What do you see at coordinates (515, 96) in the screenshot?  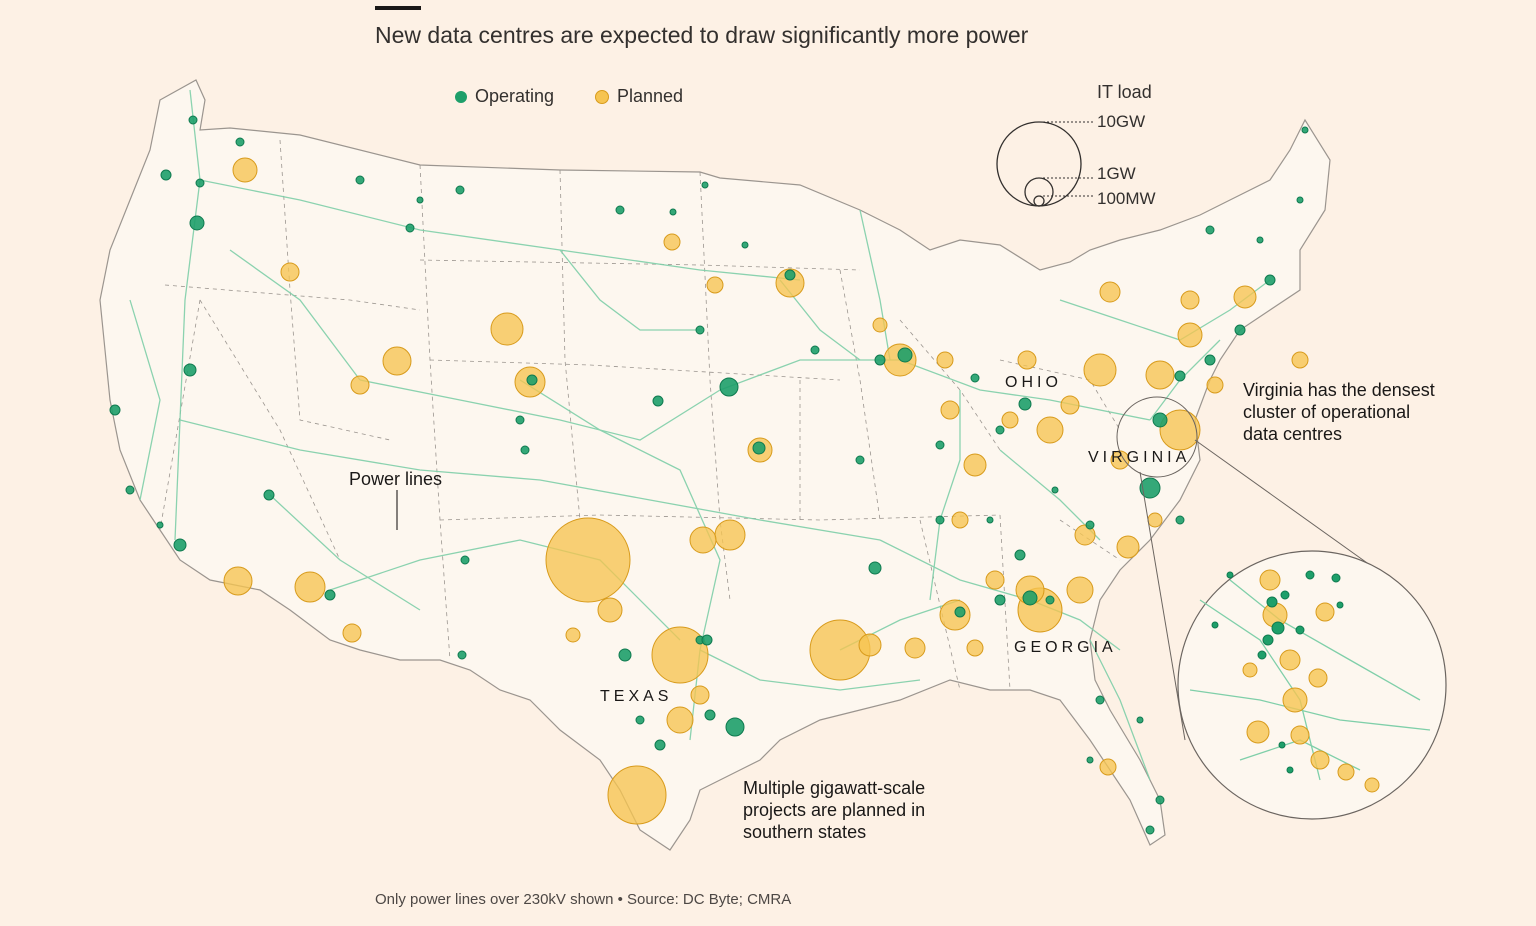 I see `legend-operating-label: Operating` at bounding box center [515, 96].